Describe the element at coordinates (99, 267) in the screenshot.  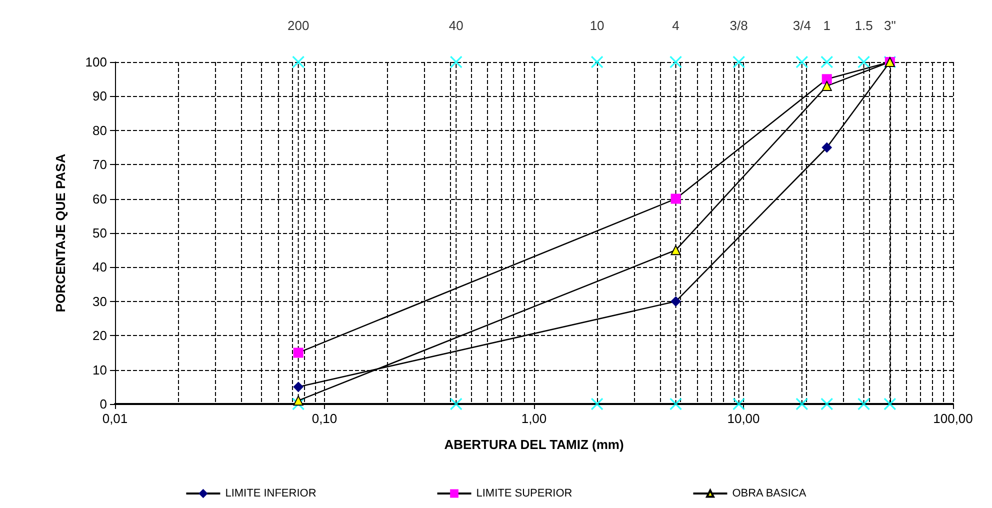
I see `y-tick-label: 40` at that location.